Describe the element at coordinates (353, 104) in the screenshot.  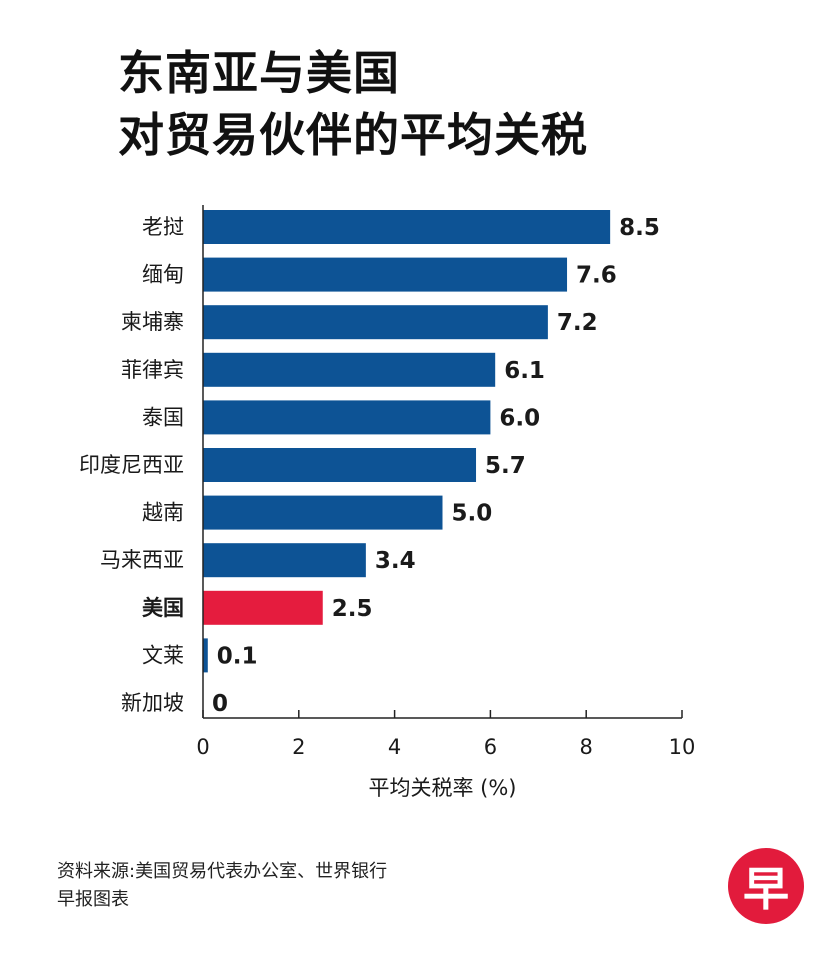
I see `chart-title: 东南亚与美国 对贸易伙伴的平均关税` at that location.